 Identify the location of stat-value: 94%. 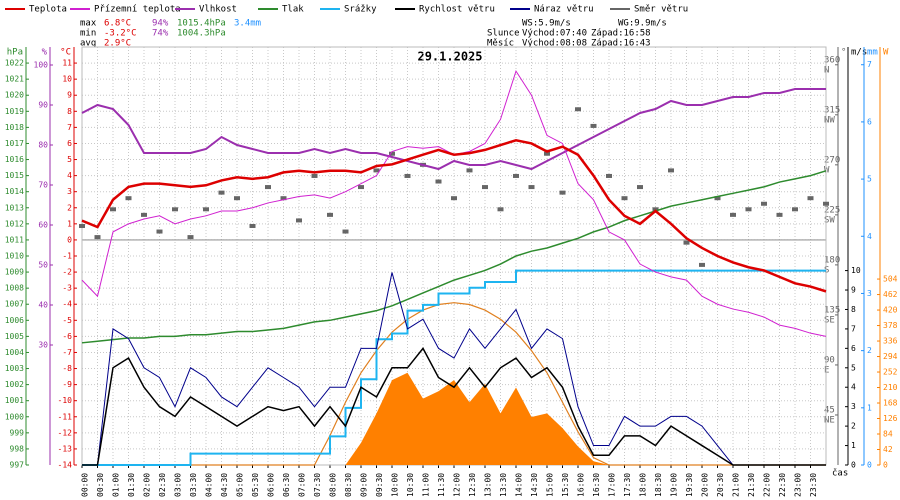
(160, 24).